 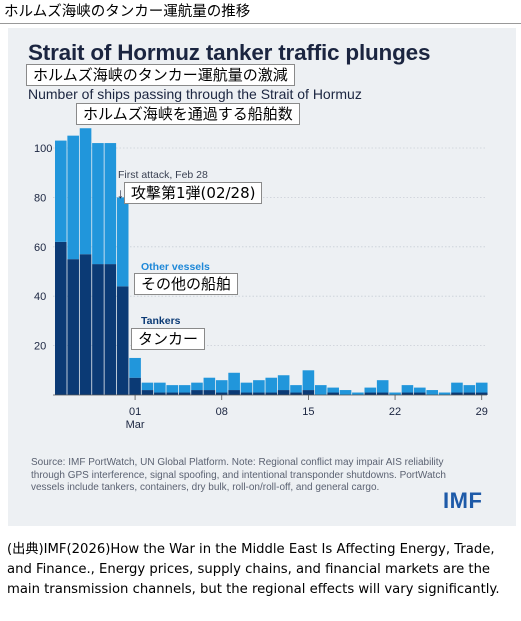 I want to click on x-tick-label: 08, so click(x=222, y=412).